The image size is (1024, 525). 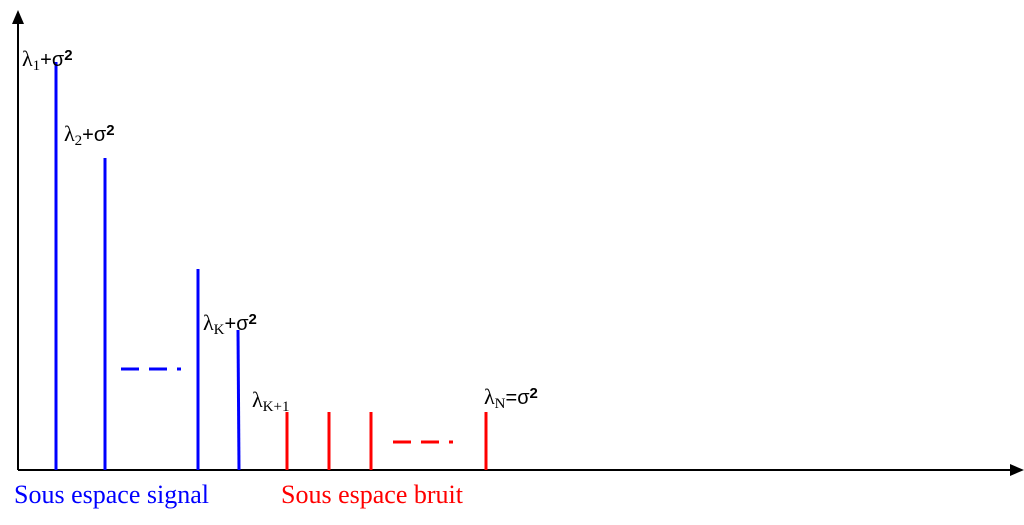 I want to click on label-lambda-k: λK+σ2, so click(x=230, y=325).